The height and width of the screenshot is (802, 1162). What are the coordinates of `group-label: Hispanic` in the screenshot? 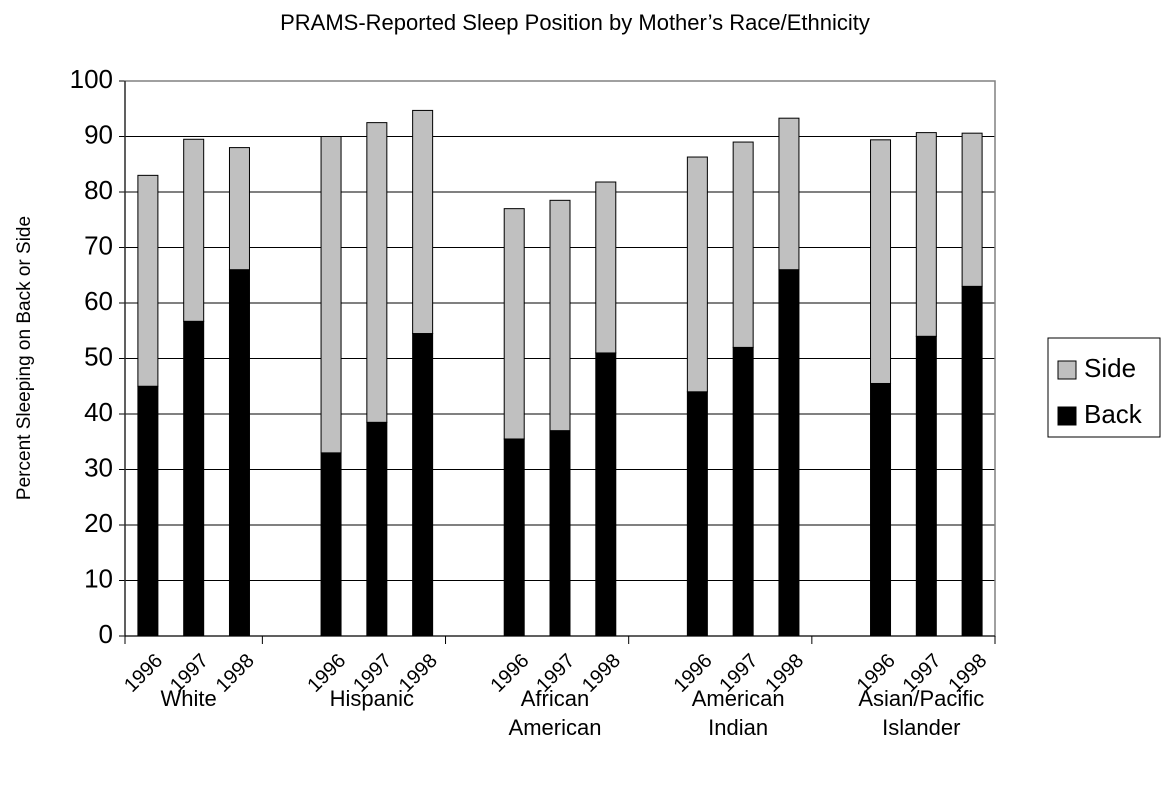 It's located at (372, 698).